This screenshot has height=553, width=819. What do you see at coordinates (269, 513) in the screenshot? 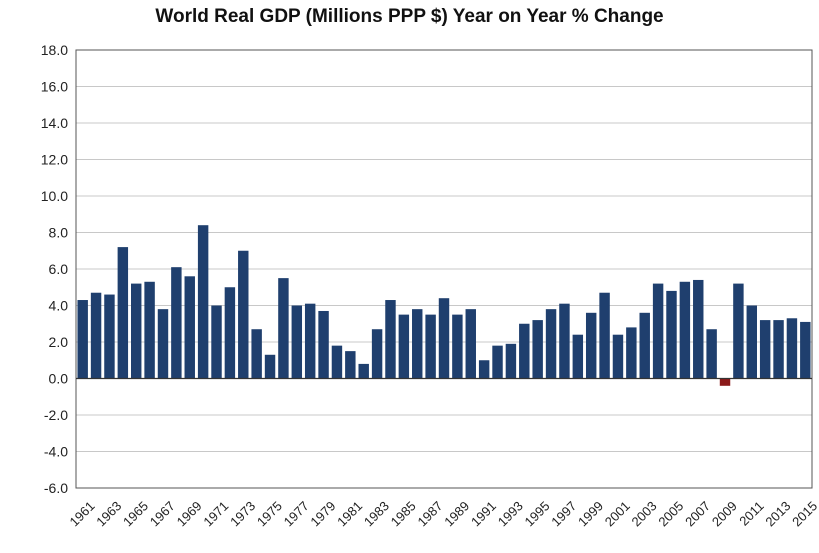
I see `x-tick-label: 1975` at bounding box center [269, 513].